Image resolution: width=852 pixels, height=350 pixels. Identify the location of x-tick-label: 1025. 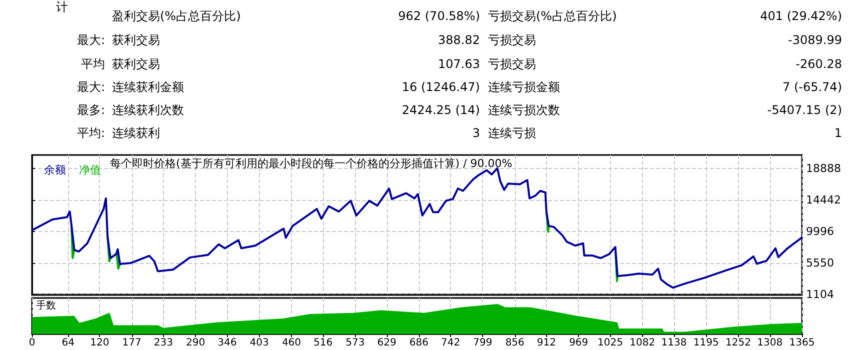
(610, 343).